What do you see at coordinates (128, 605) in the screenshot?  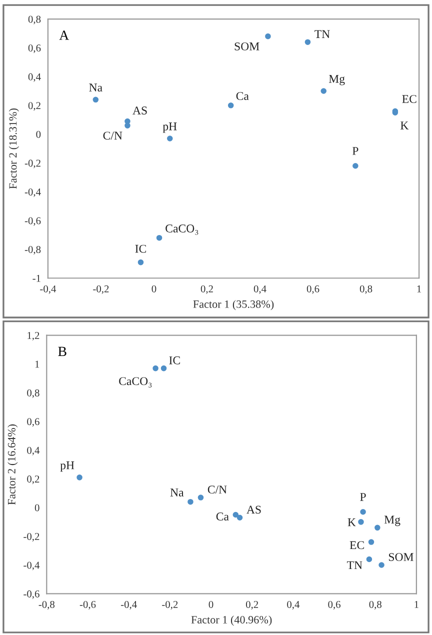 I see `x-tick-label: -0,4` at bounding box center [128, 605].